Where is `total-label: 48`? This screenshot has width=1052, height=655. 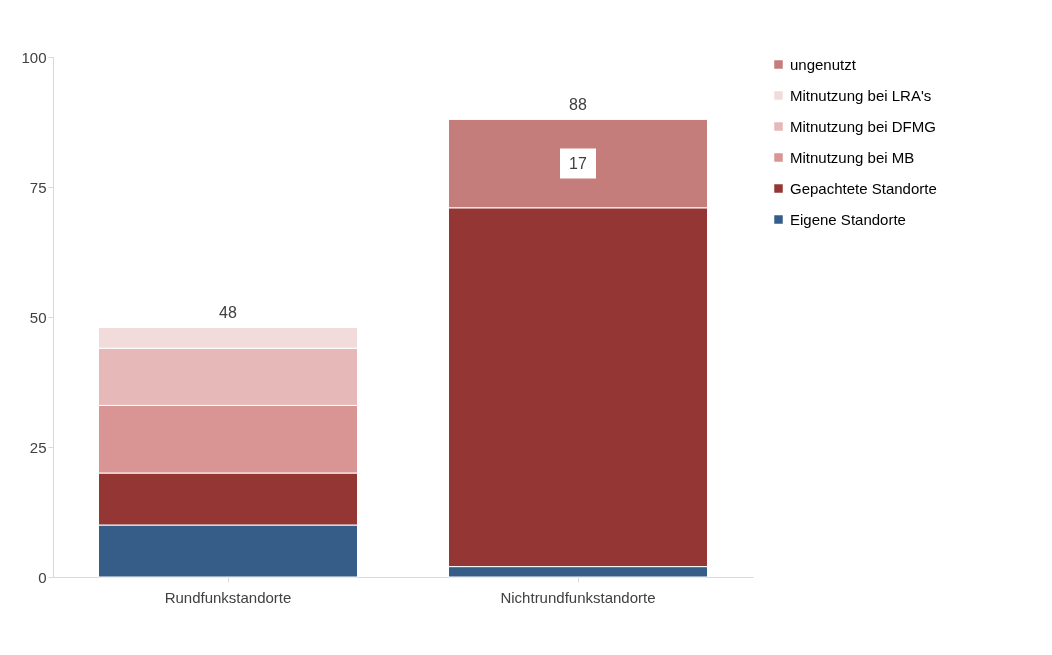
total-label: 48 is located at coordinates (228, 313).